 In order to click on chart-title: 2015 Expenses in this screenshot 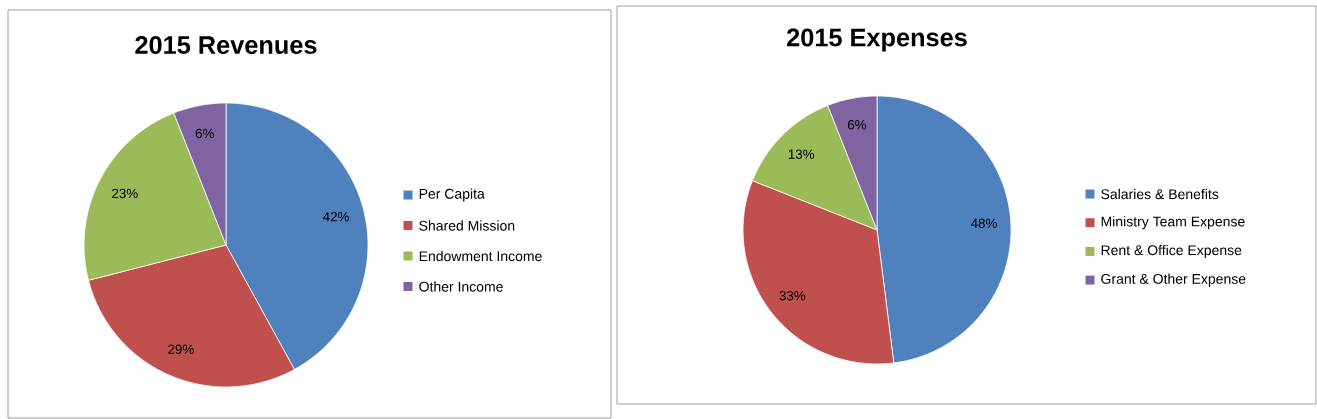, I will do `click(877, 40)`.